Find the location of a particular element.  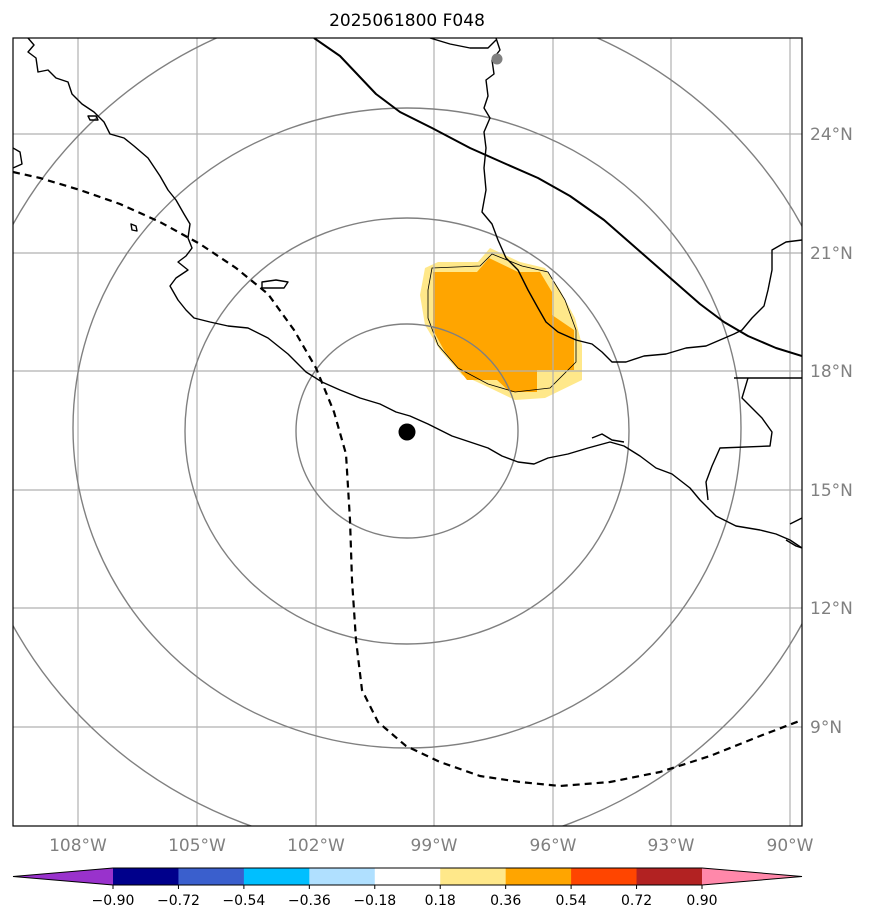

lon-label-105: 105°W is located at coordinates (197, 846).